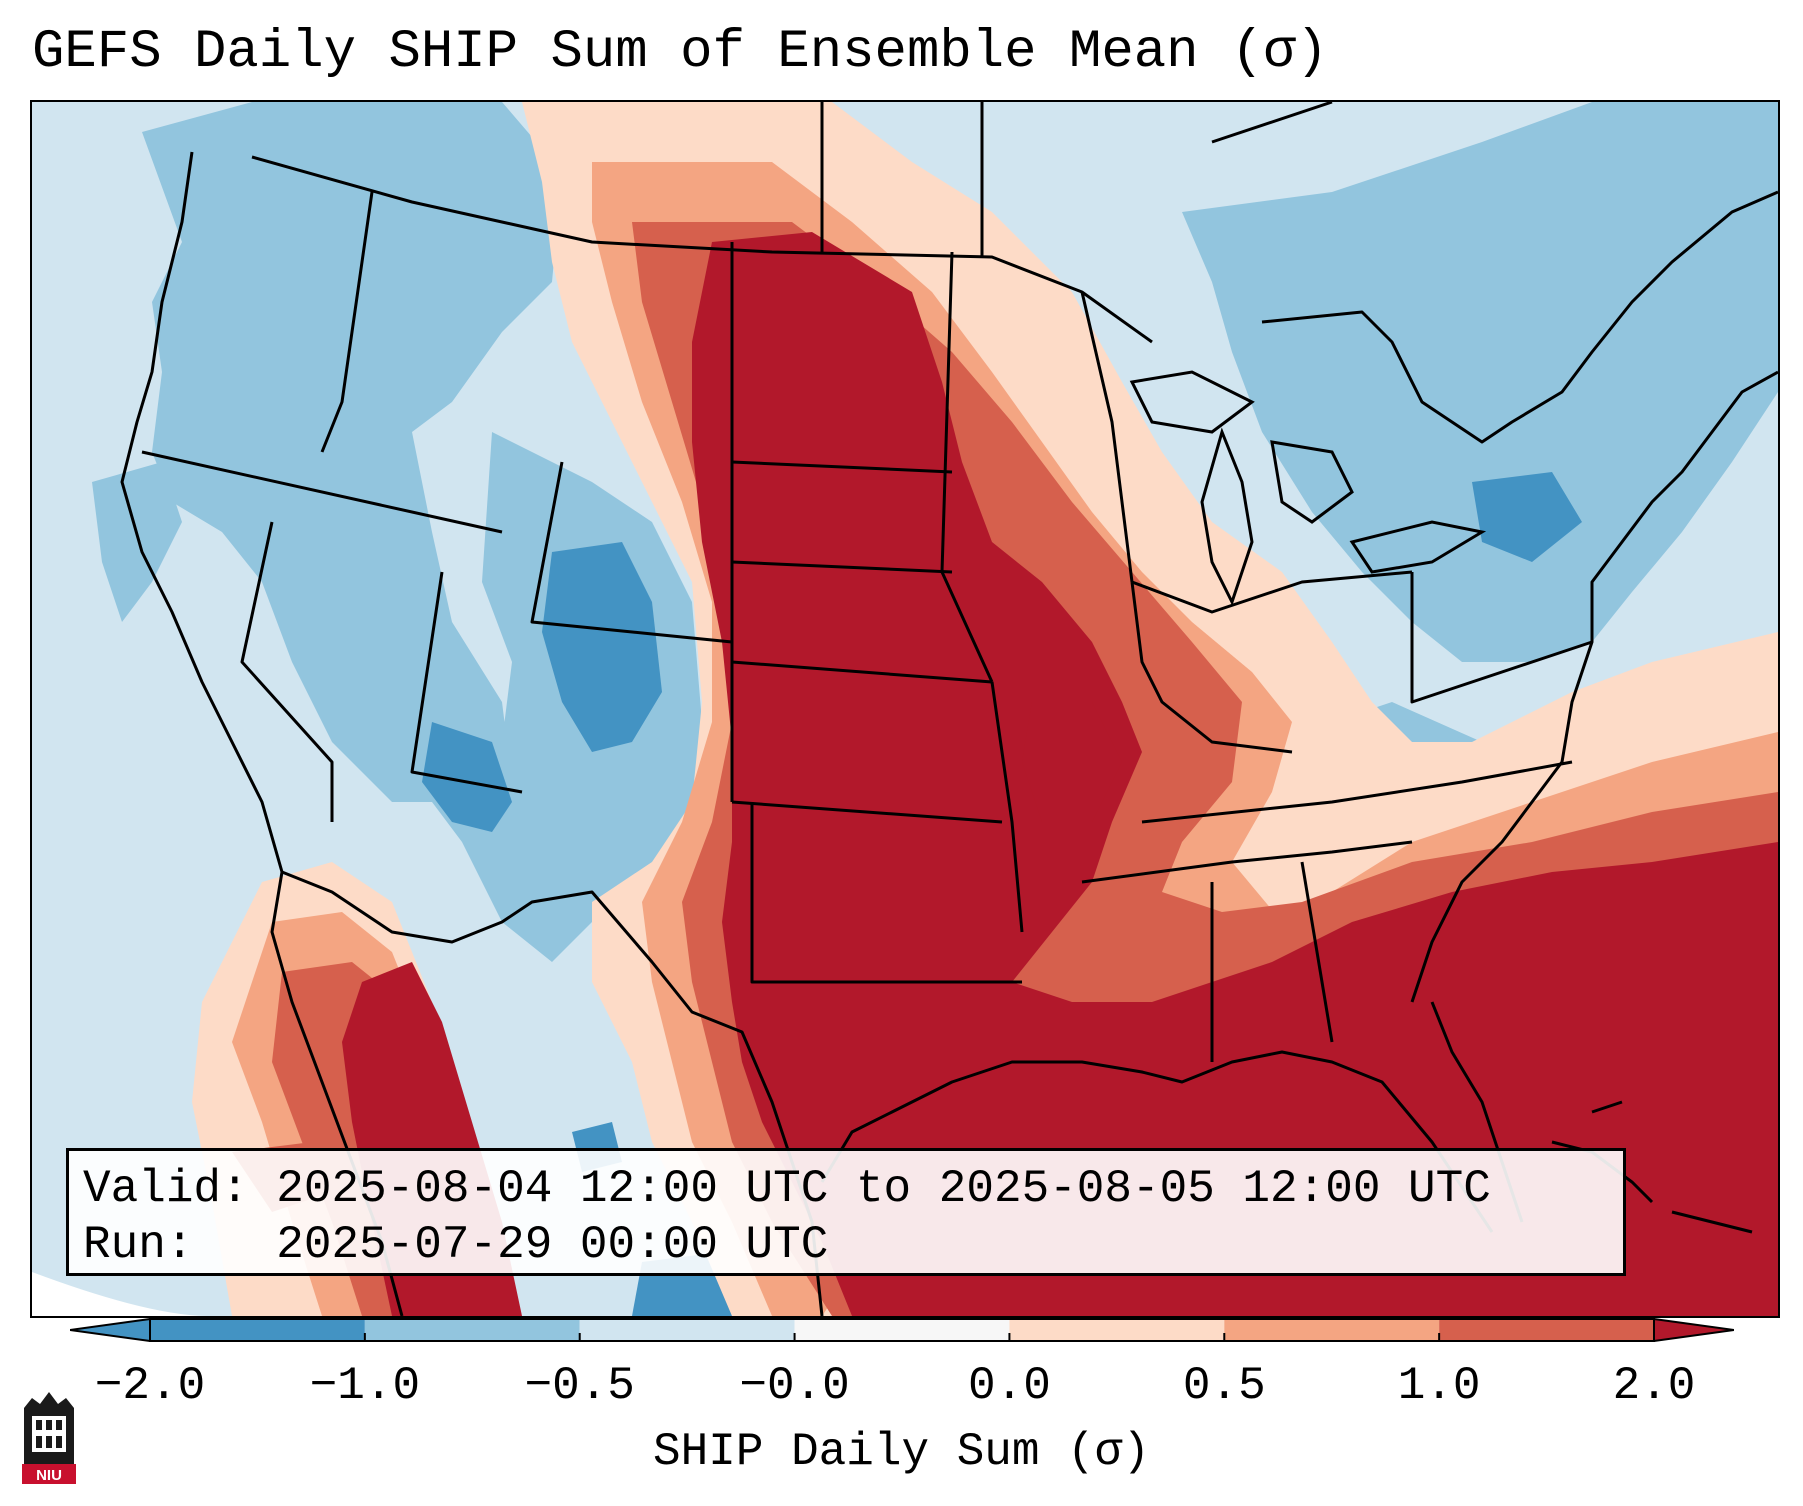 Image resolution: width=1803 pixels, height=1506 pixels. I want to click on colorbar-tick-label: 2.0, so click(1654, 1386).